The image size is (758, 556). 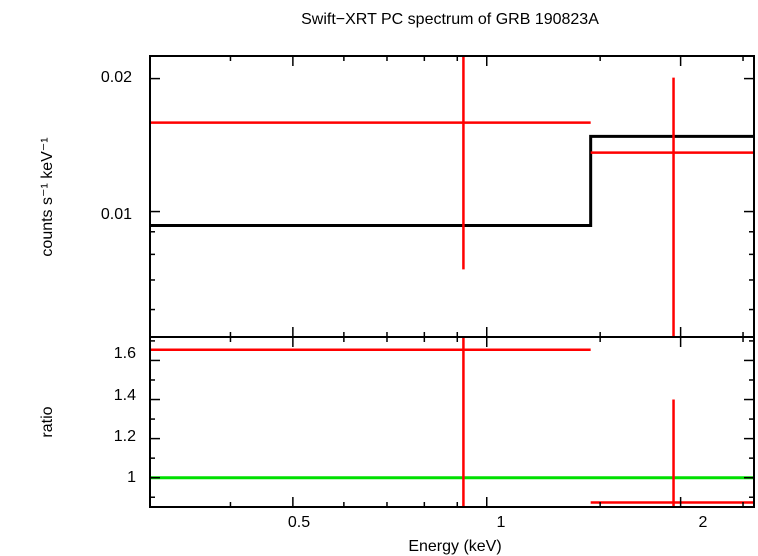 I want to click on x-axis-label: Energy (keV), so click(x=454, y=546).